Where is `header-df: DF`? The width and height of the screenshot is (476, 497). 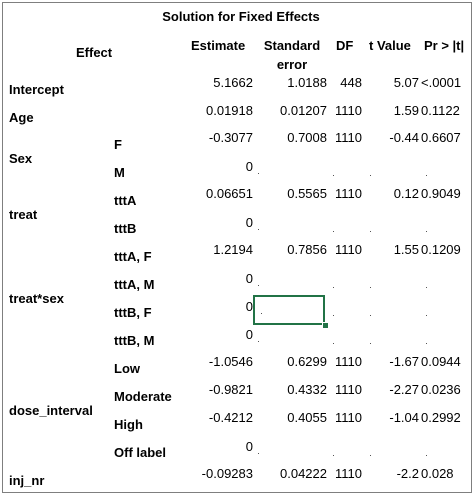
header-df: DF is located at coordinates (345, 45).